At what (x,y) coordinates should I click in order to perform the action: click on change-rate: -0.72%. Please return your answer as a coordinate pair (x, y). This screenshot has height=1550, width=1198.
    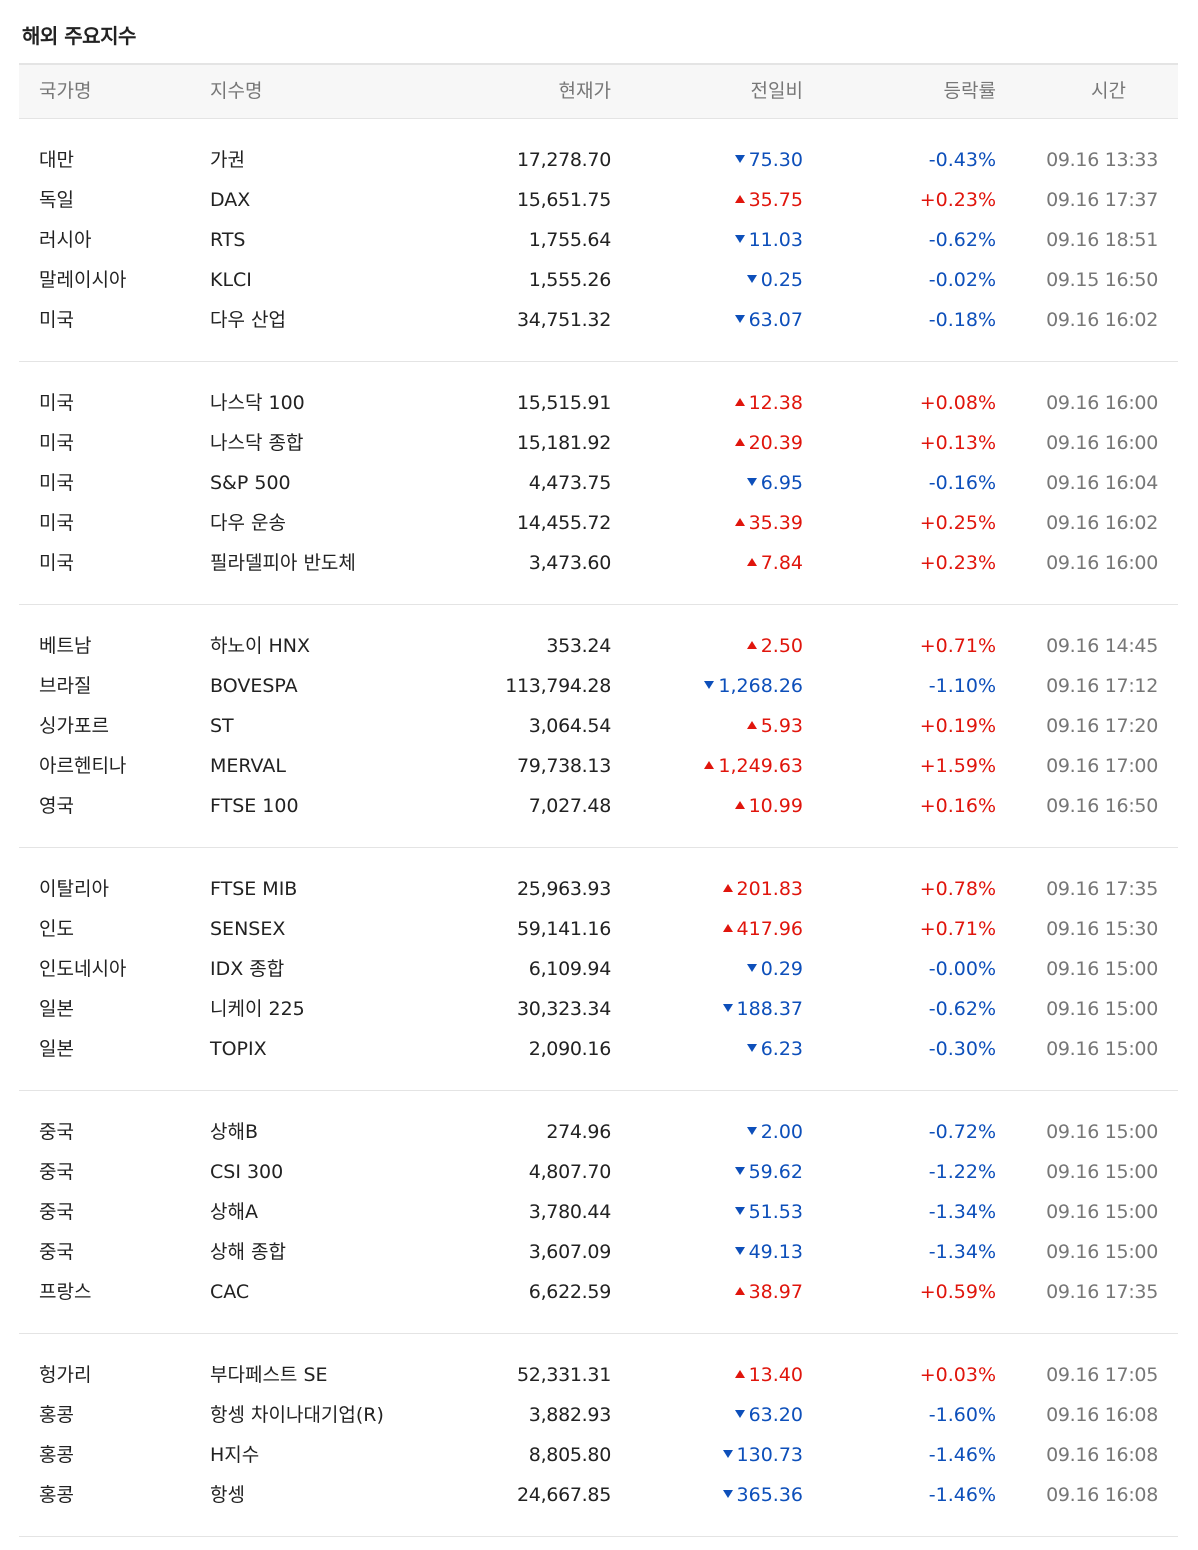
    Looking at the image, I should click on (962, 1132).